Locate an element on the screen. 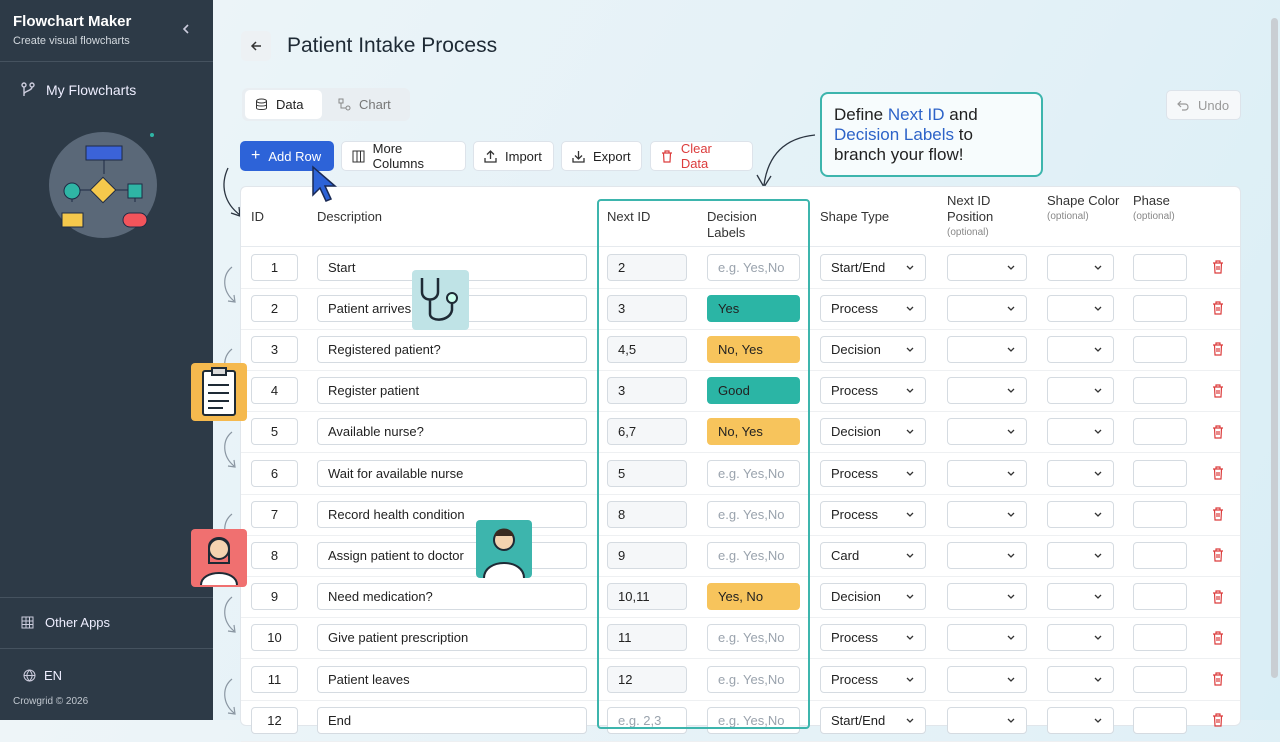 The height and width of the screenshot is (742, 1280). collapse-button is located at coordinates (186, 29).